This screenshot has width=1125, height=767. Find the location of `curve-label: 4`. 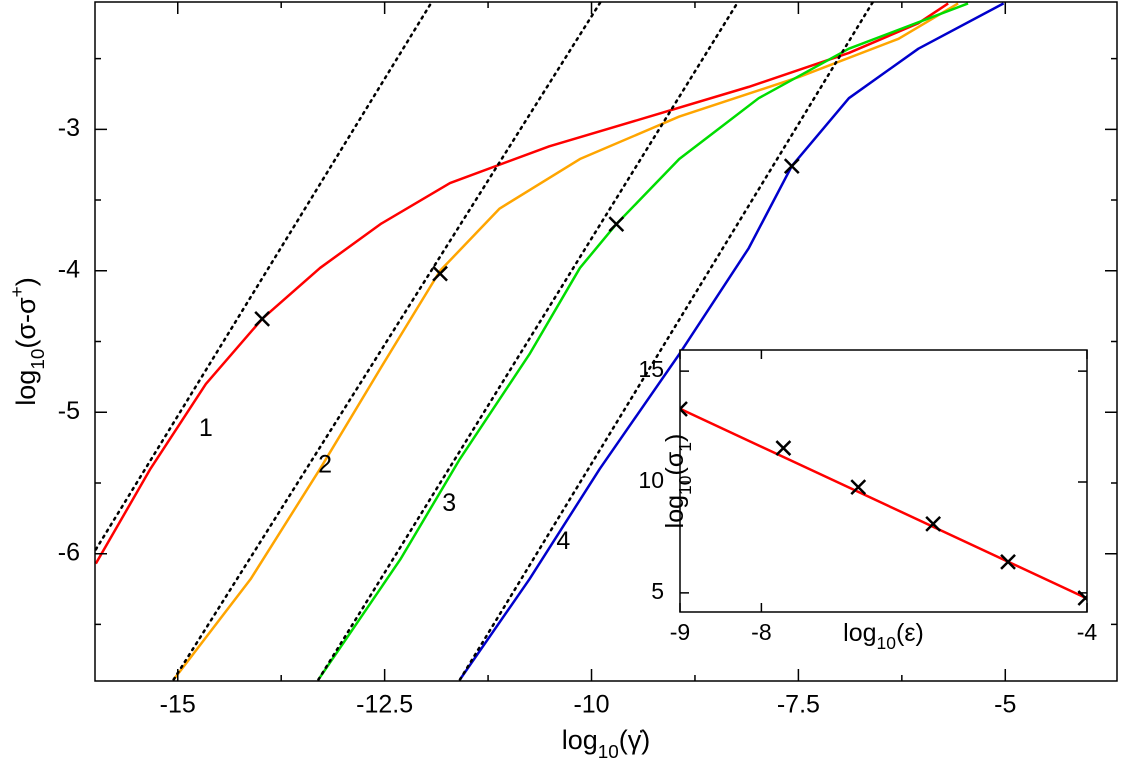

curve-label: 4 is located at coordinates (563, 541).